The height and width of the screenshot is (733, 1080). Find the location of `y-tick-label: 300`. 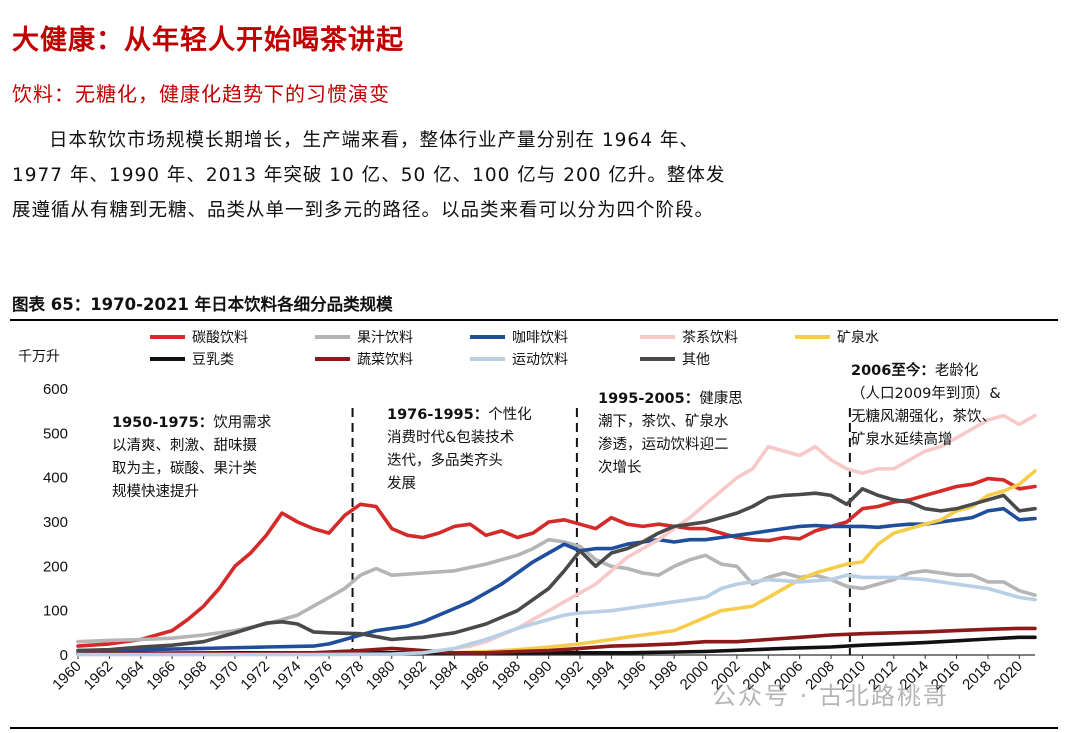

y-tick-label: 300 is located at coordinates (55, 522).